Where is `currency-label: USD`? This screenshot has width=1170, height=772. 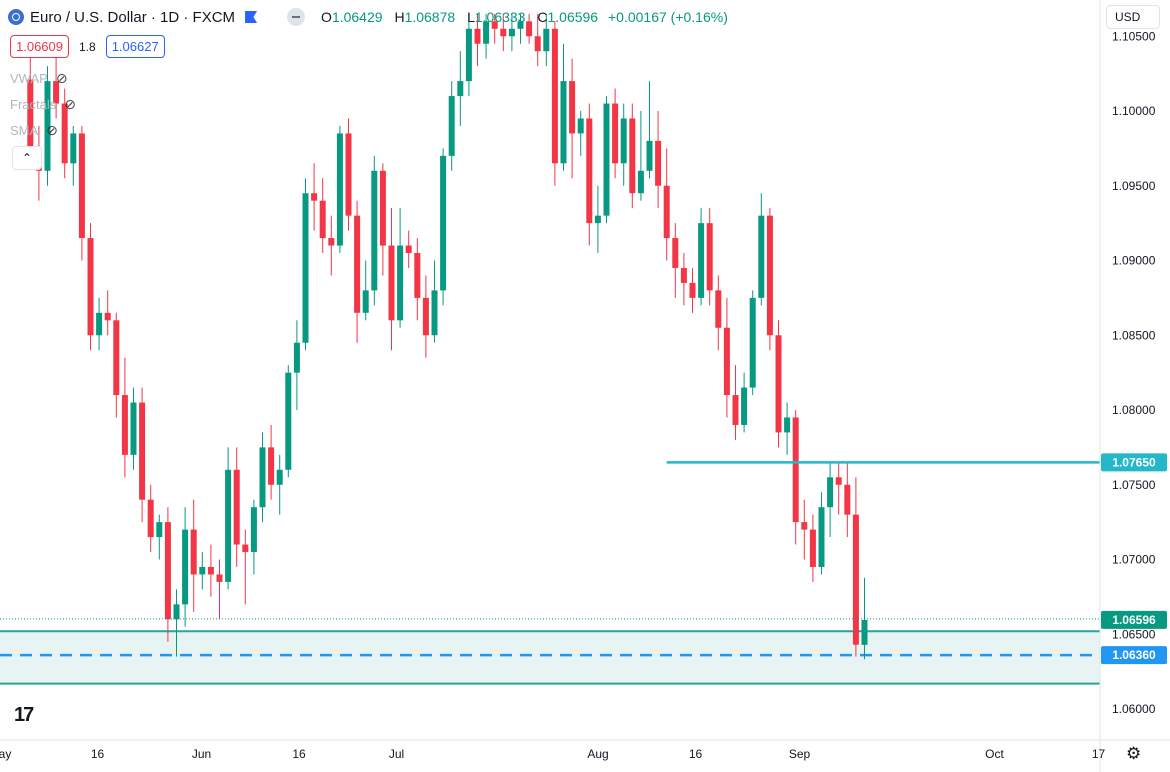
currency-label: USD is located at coordinates (1128, 17).